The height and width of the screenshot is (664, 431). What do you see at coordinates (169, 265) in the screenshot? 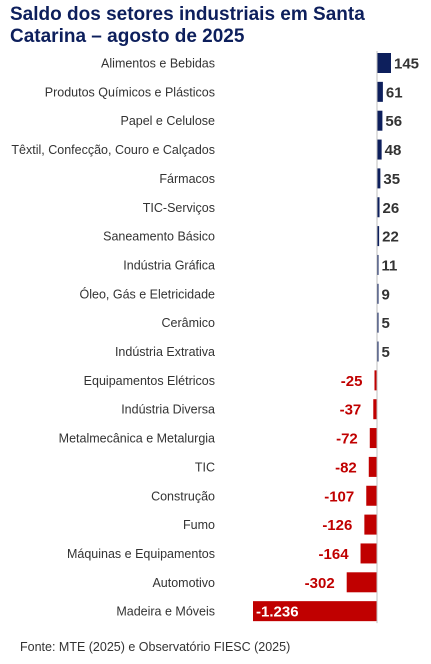
I see `category-label: Indústria Gráfica` at bounding box center [169, 265].